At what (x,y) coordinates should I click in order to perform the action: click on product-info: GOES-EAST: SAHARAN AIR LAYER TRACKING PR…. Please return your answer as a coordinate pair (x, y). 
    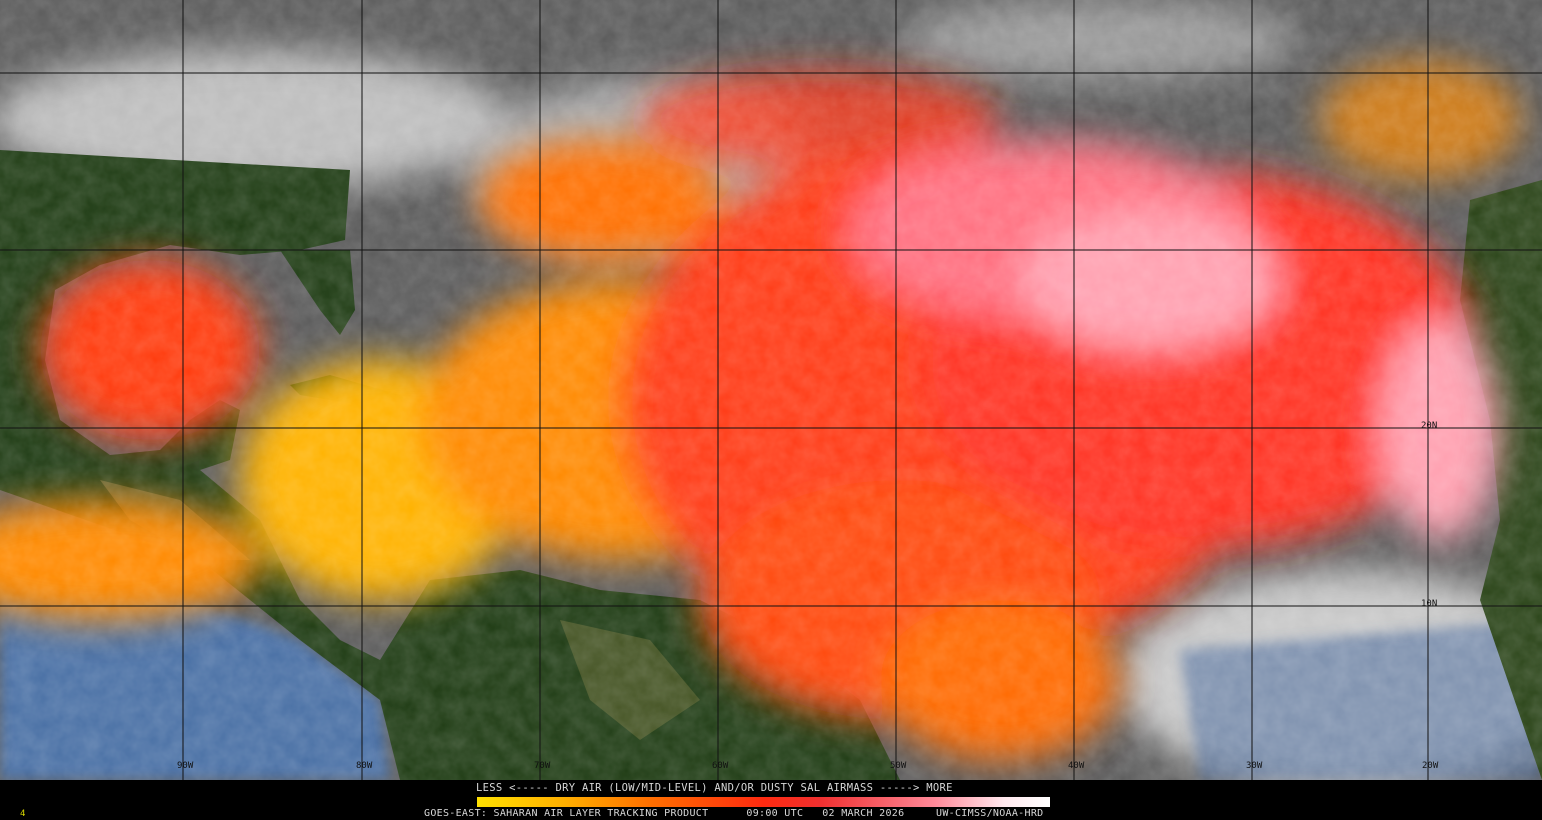
    Looking at the image, I should click on (733, 813).